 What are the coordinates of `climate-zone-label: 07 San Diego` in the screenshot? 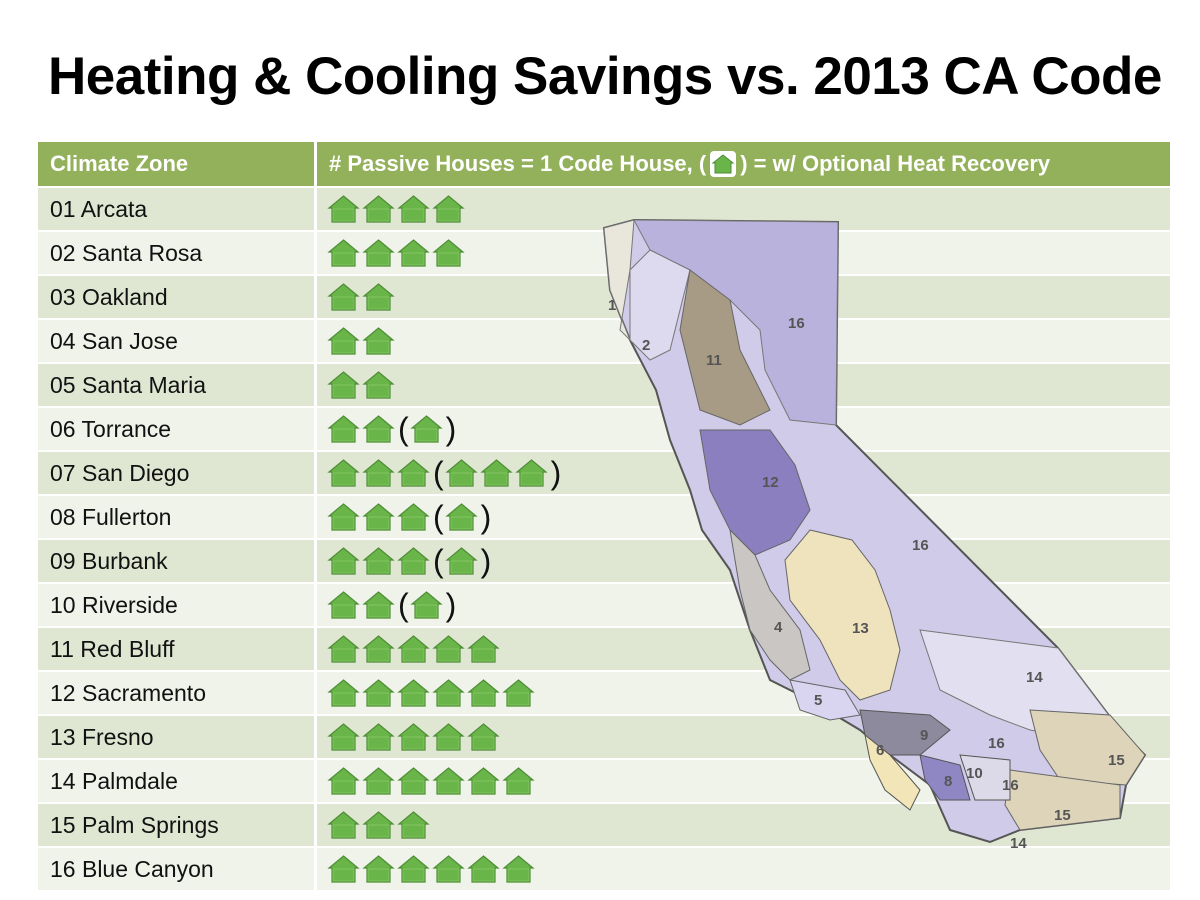 It's located at (177, 473).